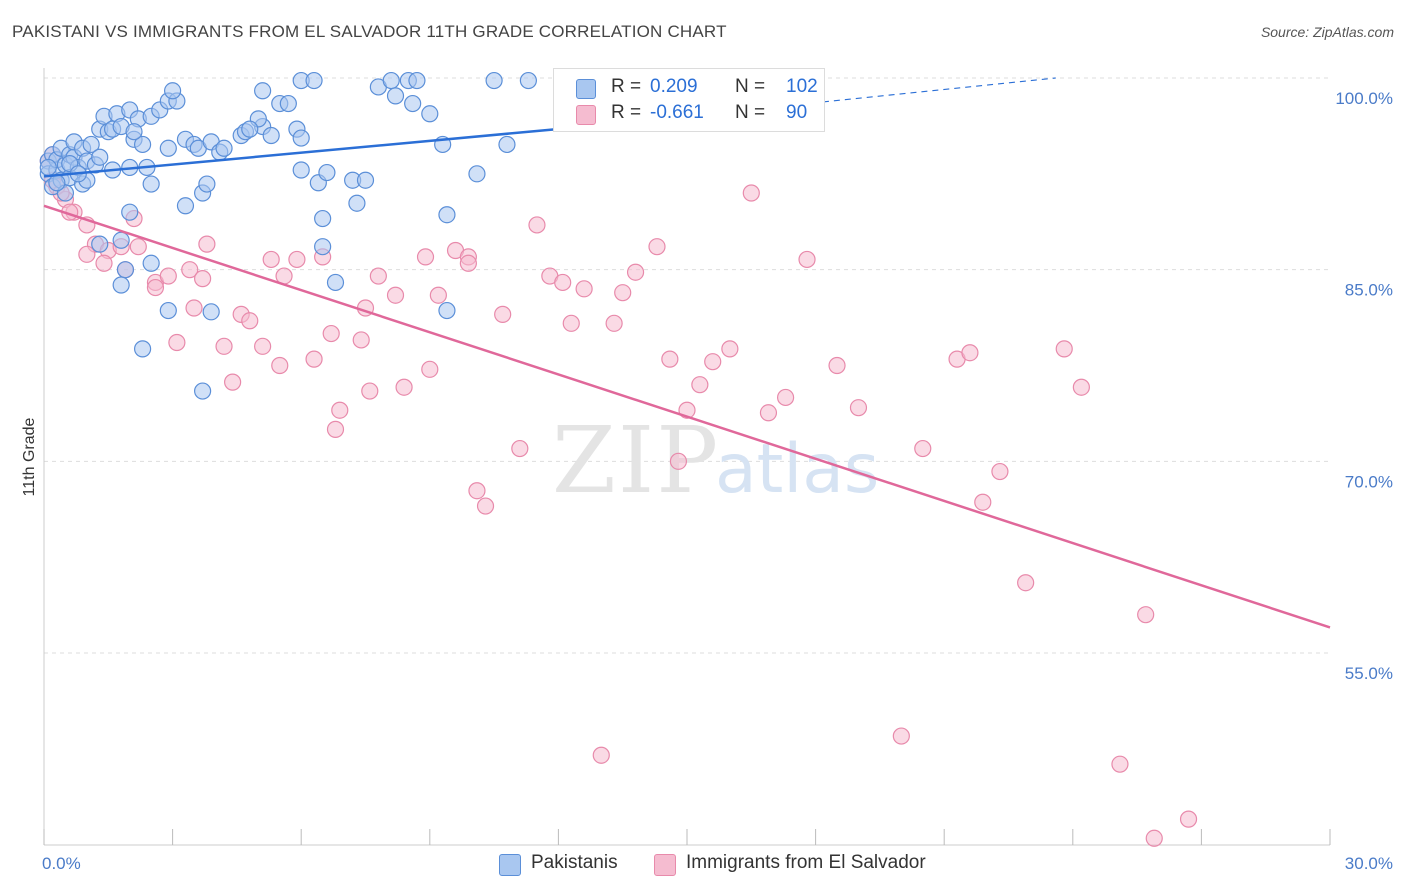  I want to click on legend-r-value: -0.661, so click(677, 112).